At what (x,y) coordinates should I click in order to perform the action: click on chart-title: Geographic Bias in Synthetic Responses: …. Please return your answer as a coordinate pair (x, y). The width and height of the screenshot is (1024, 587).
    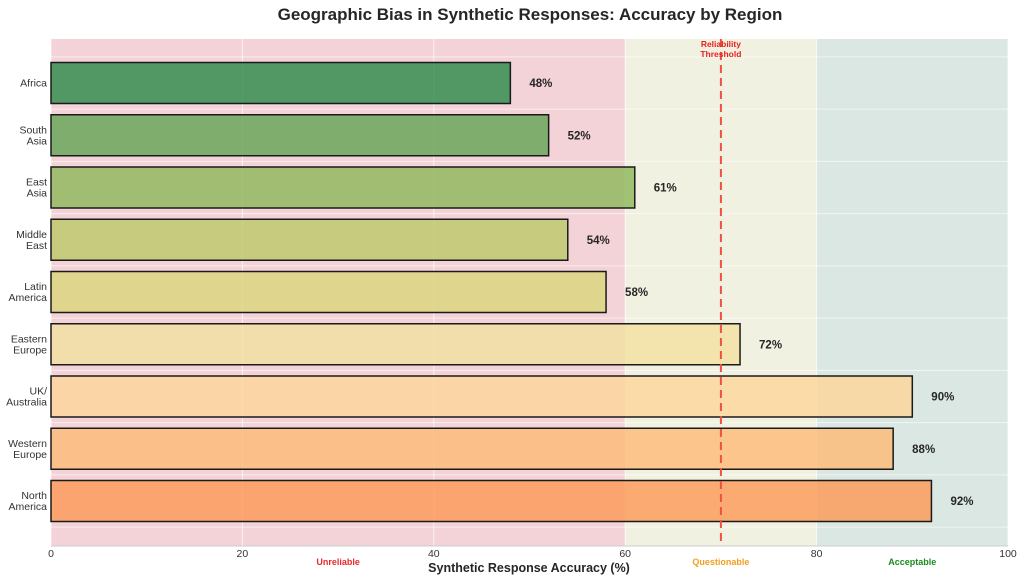
    Looking at the image, I should click on (530, 14).